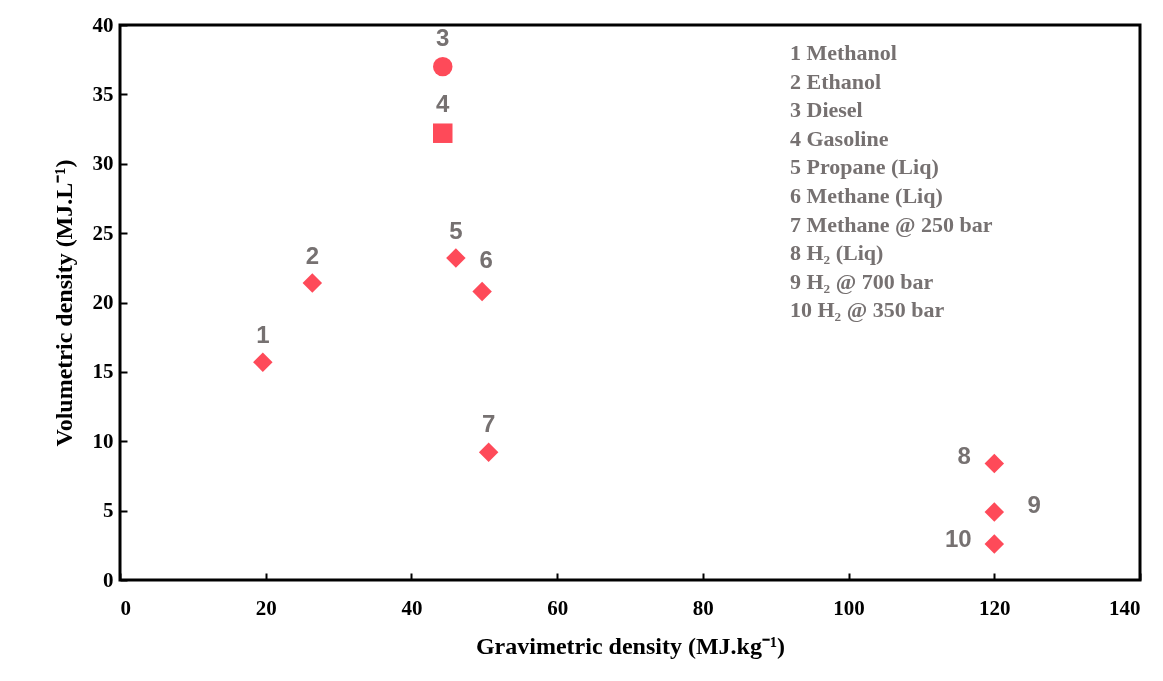 The height and width of the screenshot is (681, 1163). What do you see at coordinates (125, 607) in the screenshot?
I see `x-tick-label: 0` at bounding box center [125, 607].